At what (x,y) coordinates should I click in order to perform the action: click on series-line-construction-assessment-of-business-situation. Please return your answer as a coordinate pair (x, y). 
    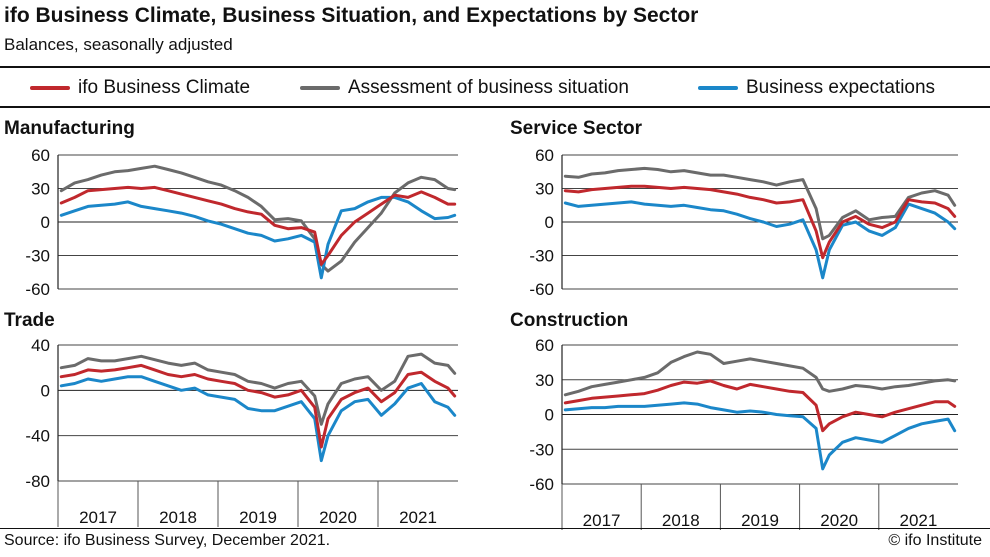
    Looking at the image, I should click on (760, 373).